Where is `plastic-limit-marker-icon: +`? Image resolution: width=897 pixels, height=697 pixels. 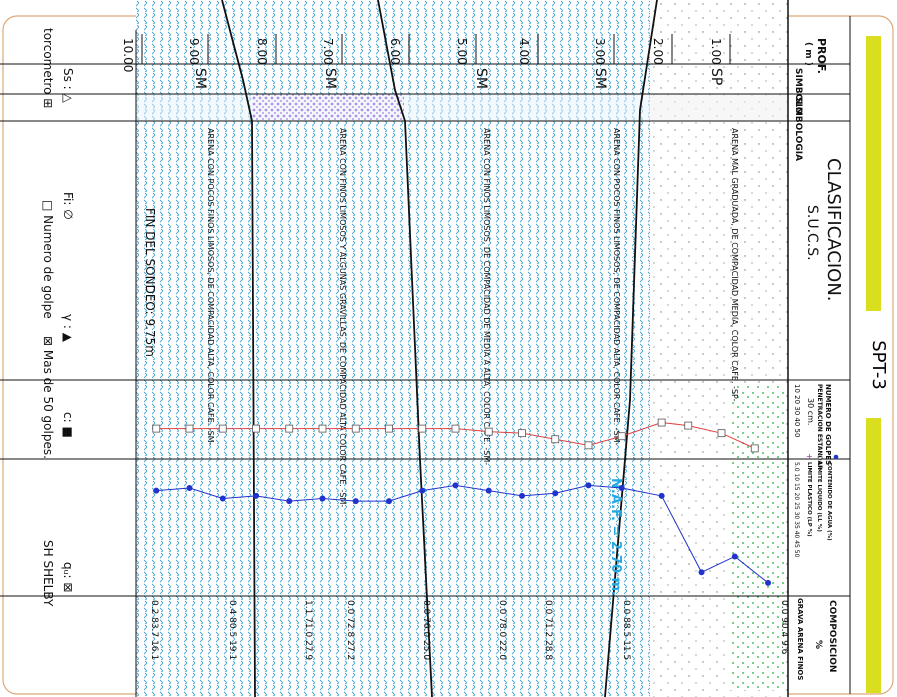 plastic-limit-marker-icon: + is located at coordinates (809, 456).